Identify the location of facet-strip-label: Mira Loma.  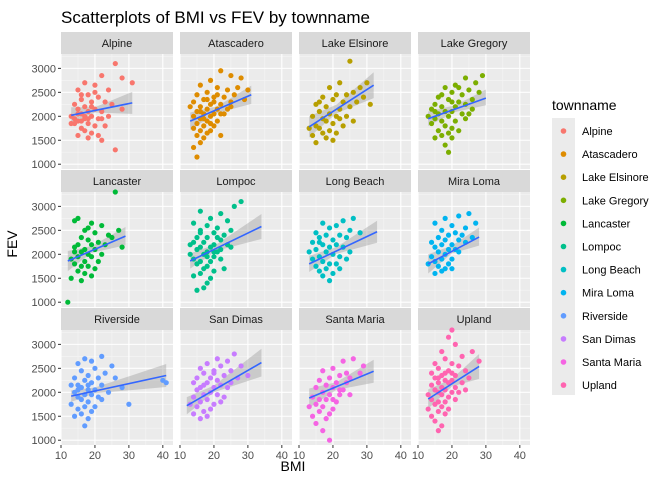
(474, 182).